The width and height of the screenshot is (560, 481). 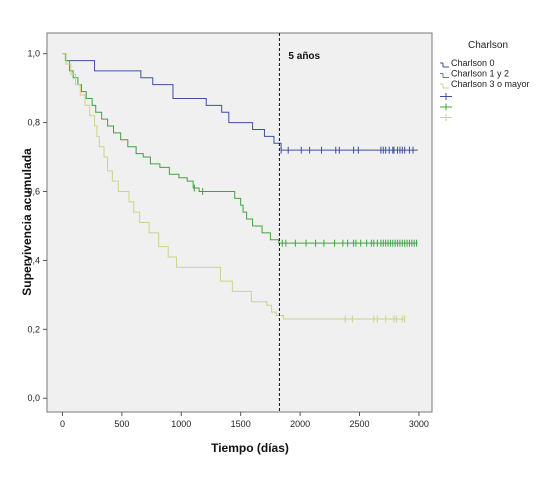 I want to click on x-tick-label: 3000, so click(x=419, y=424).